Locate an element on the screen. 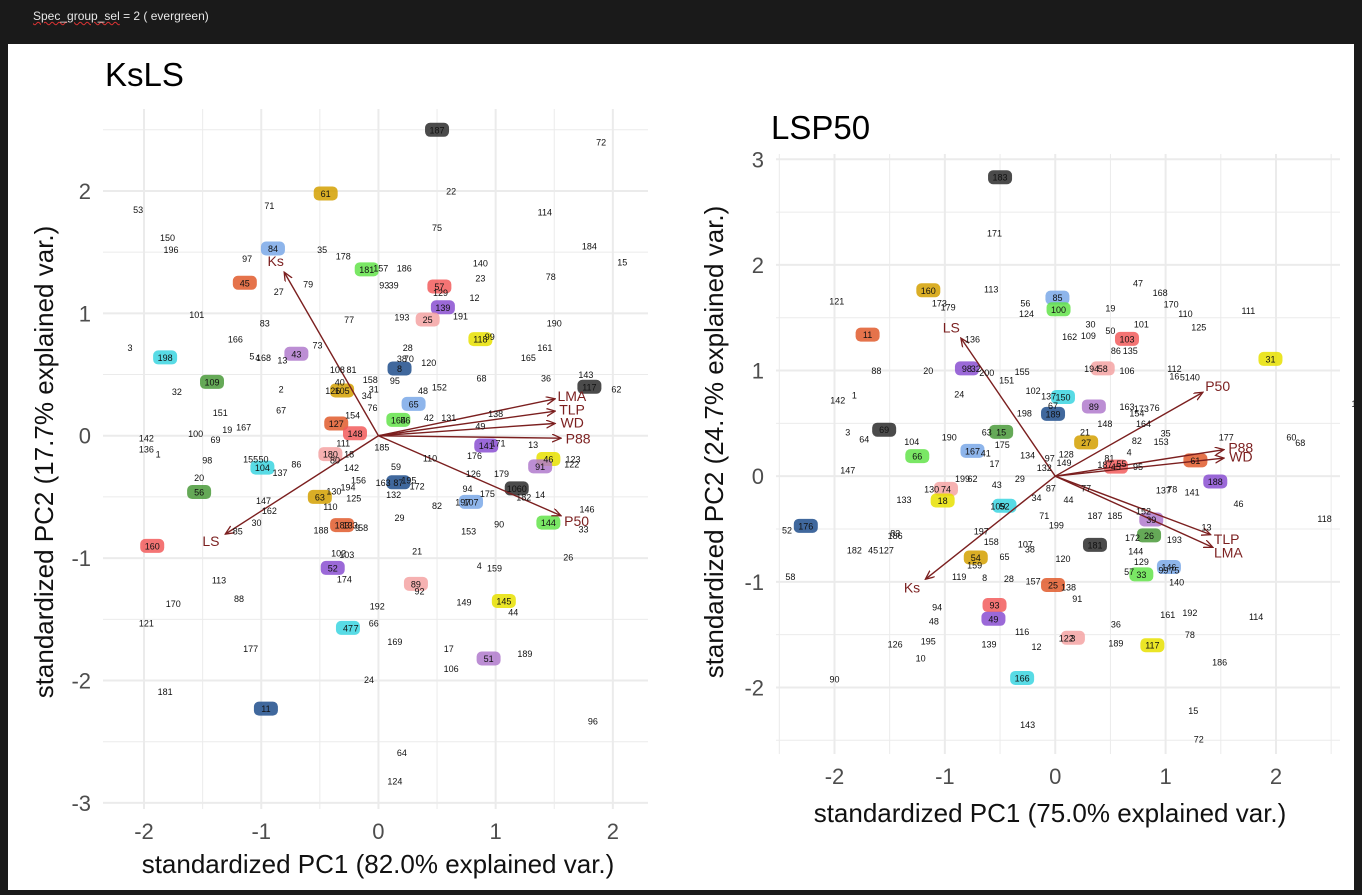 Image resolution: width=1362 pixels, height=895 pixels. point-label: 50 is located at coordinates (1110, 331).